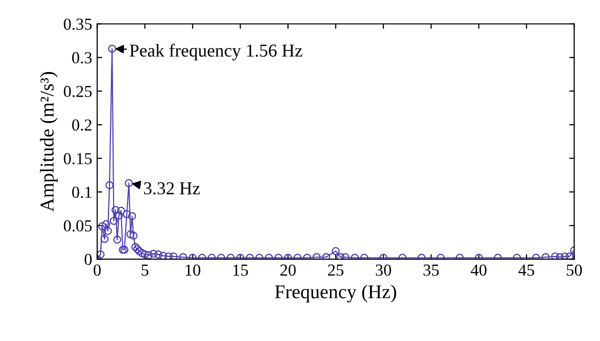 This screenshot has height=341, width=600. Describe the element at coordinates (49, 142) in the screenshot. I see `y-axis-title: Amplitude (m²/s³)` at that location.